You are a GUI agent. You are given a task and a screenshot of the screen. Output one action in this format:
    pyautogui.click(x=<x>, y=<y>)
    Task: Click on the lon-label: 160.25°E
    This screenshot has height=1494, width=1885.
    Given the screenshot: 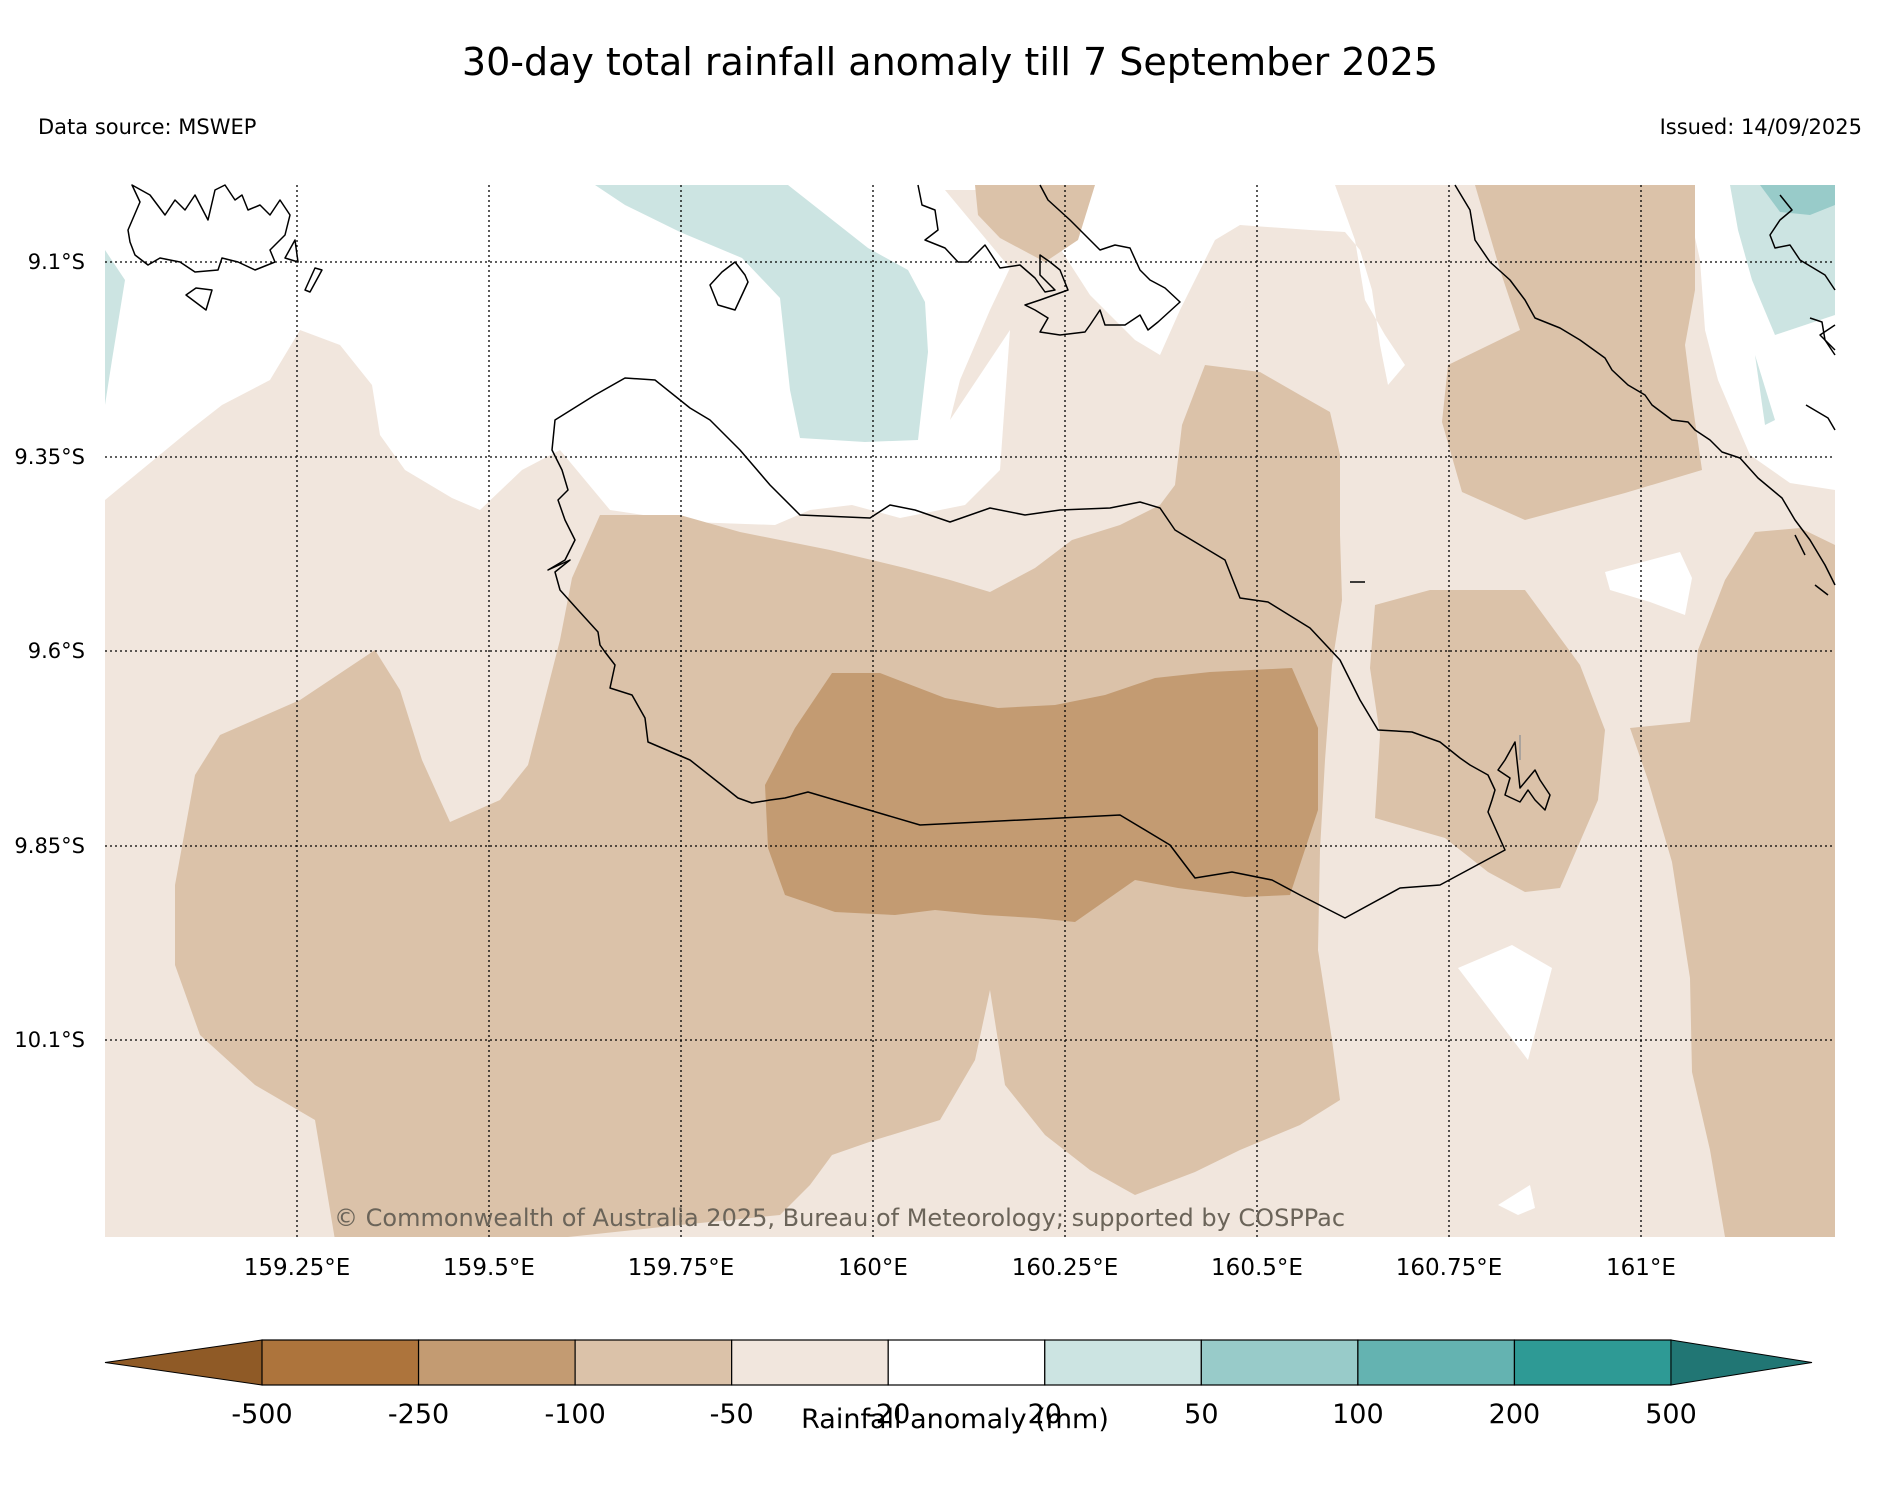 What is the action you would take?
    pyautogui.click(x=1065, y=1268)
    